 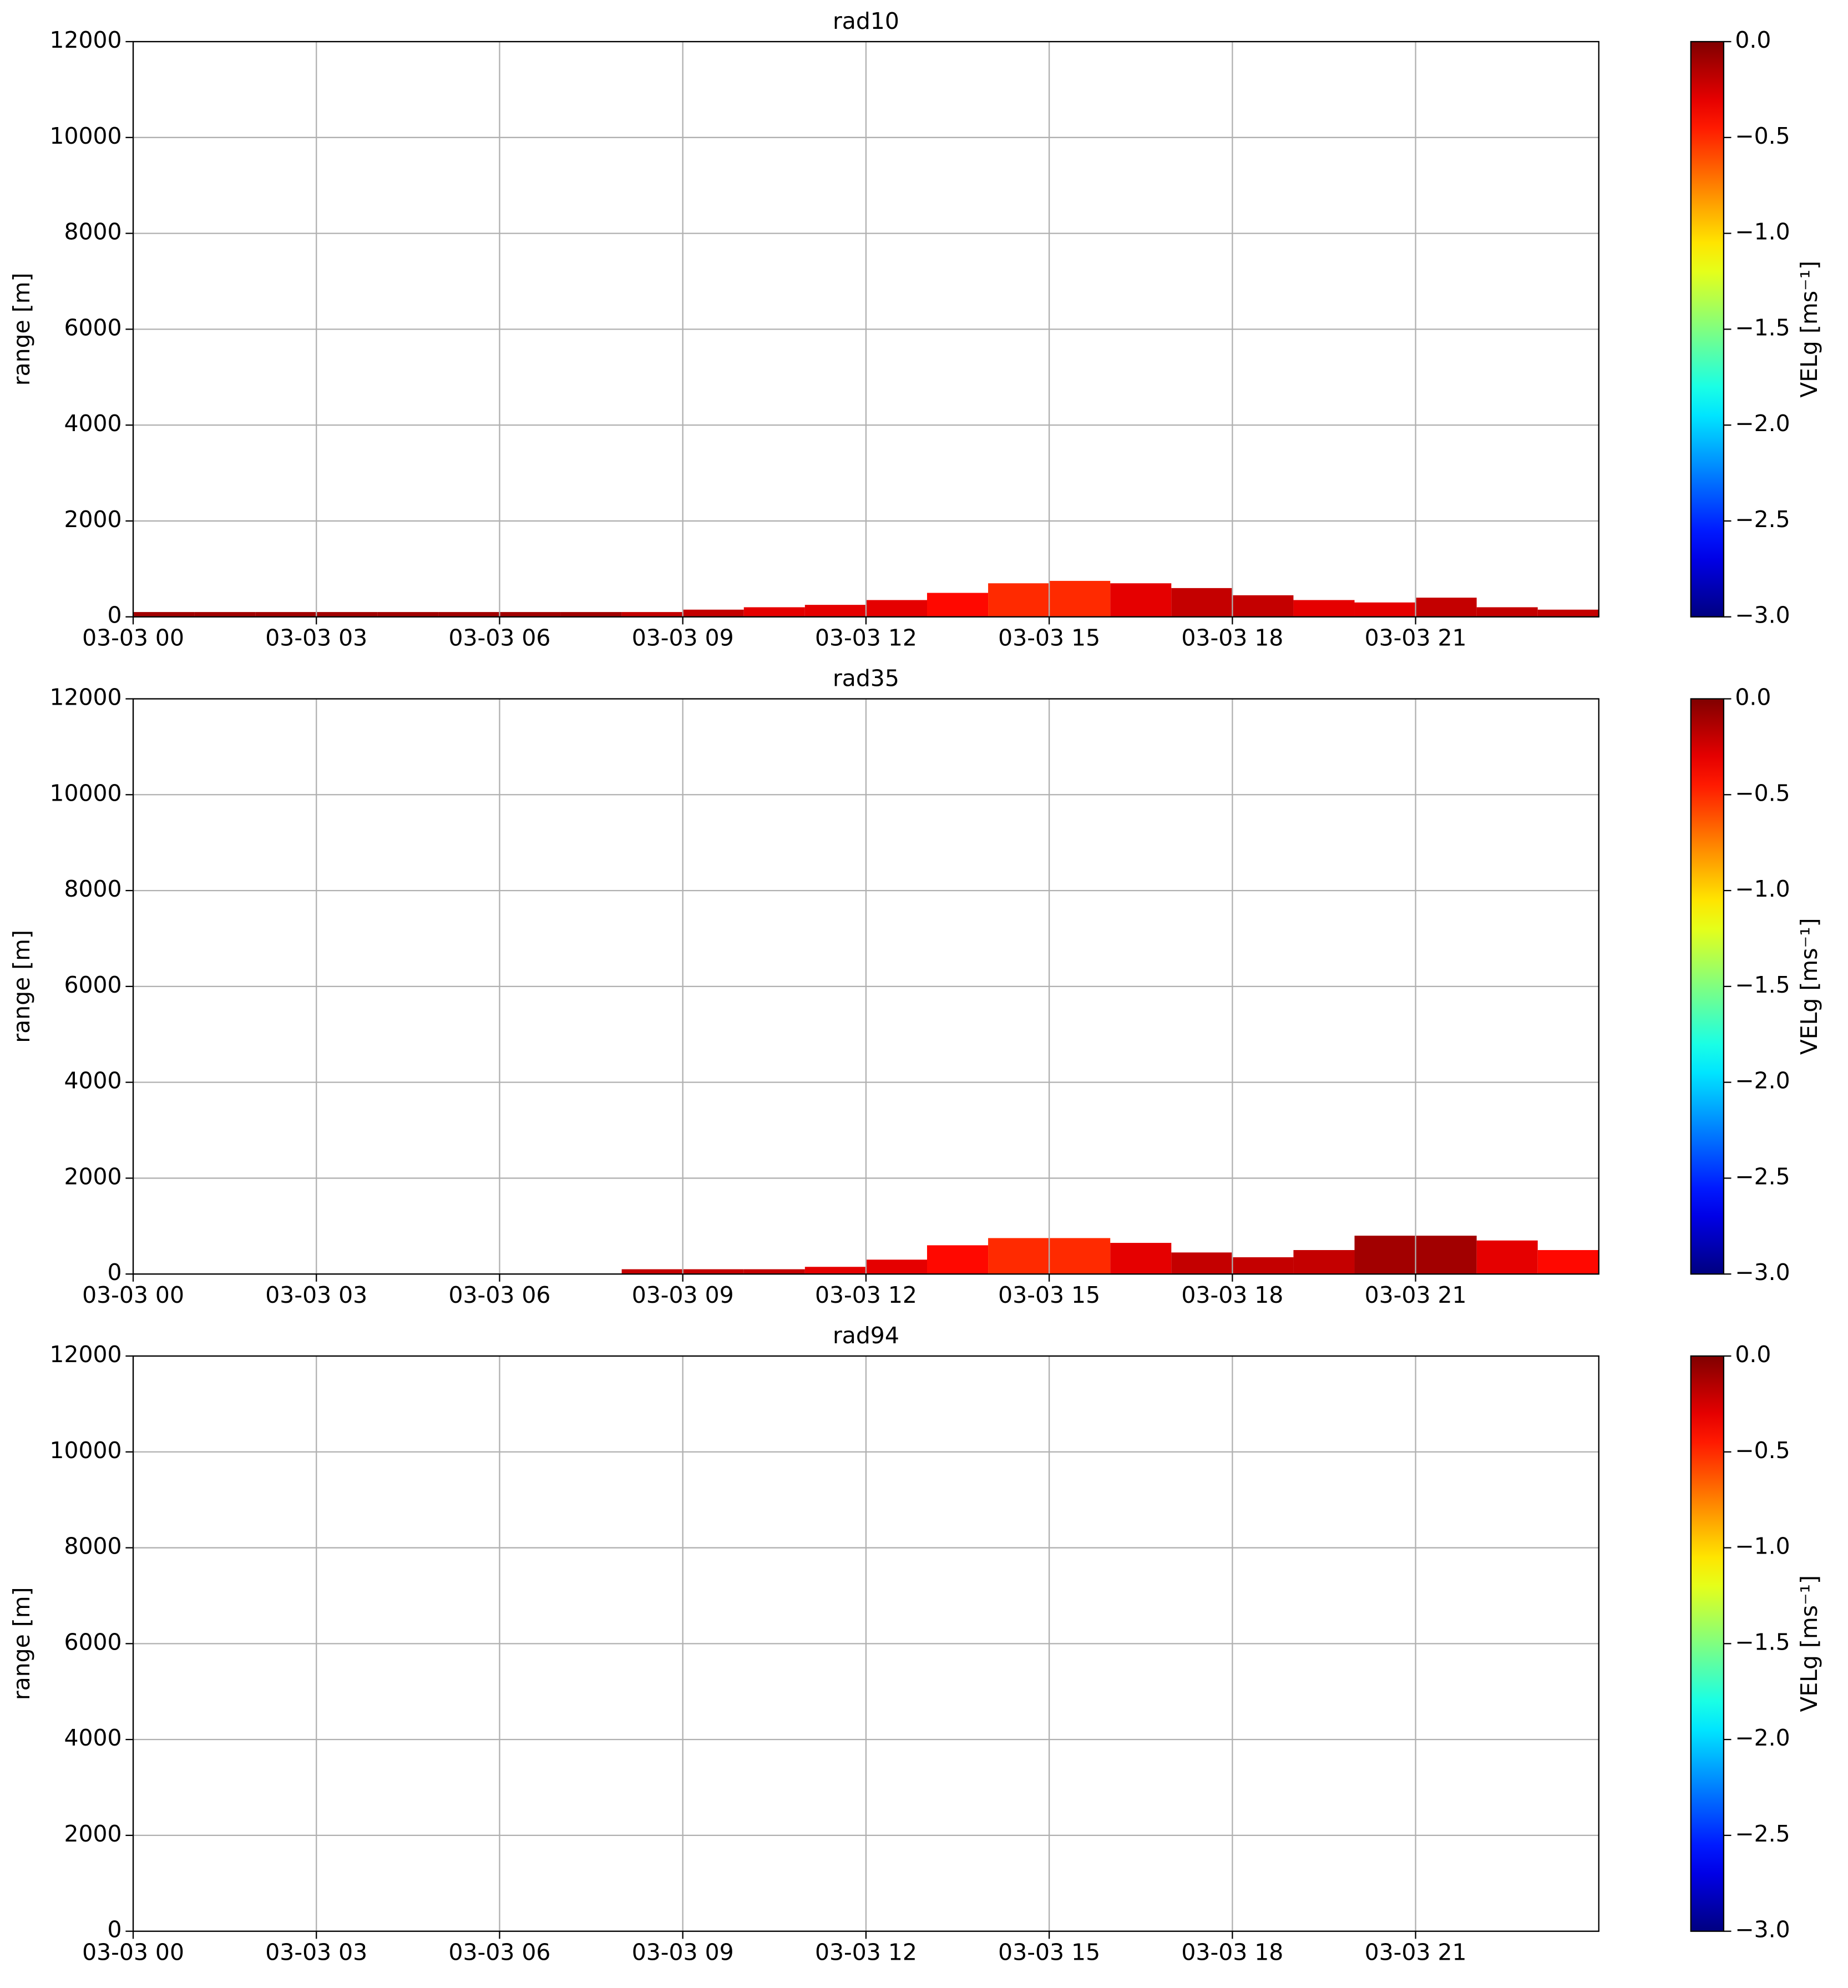 I want to click on panel-title: rad35, so click(x=866, y=678).